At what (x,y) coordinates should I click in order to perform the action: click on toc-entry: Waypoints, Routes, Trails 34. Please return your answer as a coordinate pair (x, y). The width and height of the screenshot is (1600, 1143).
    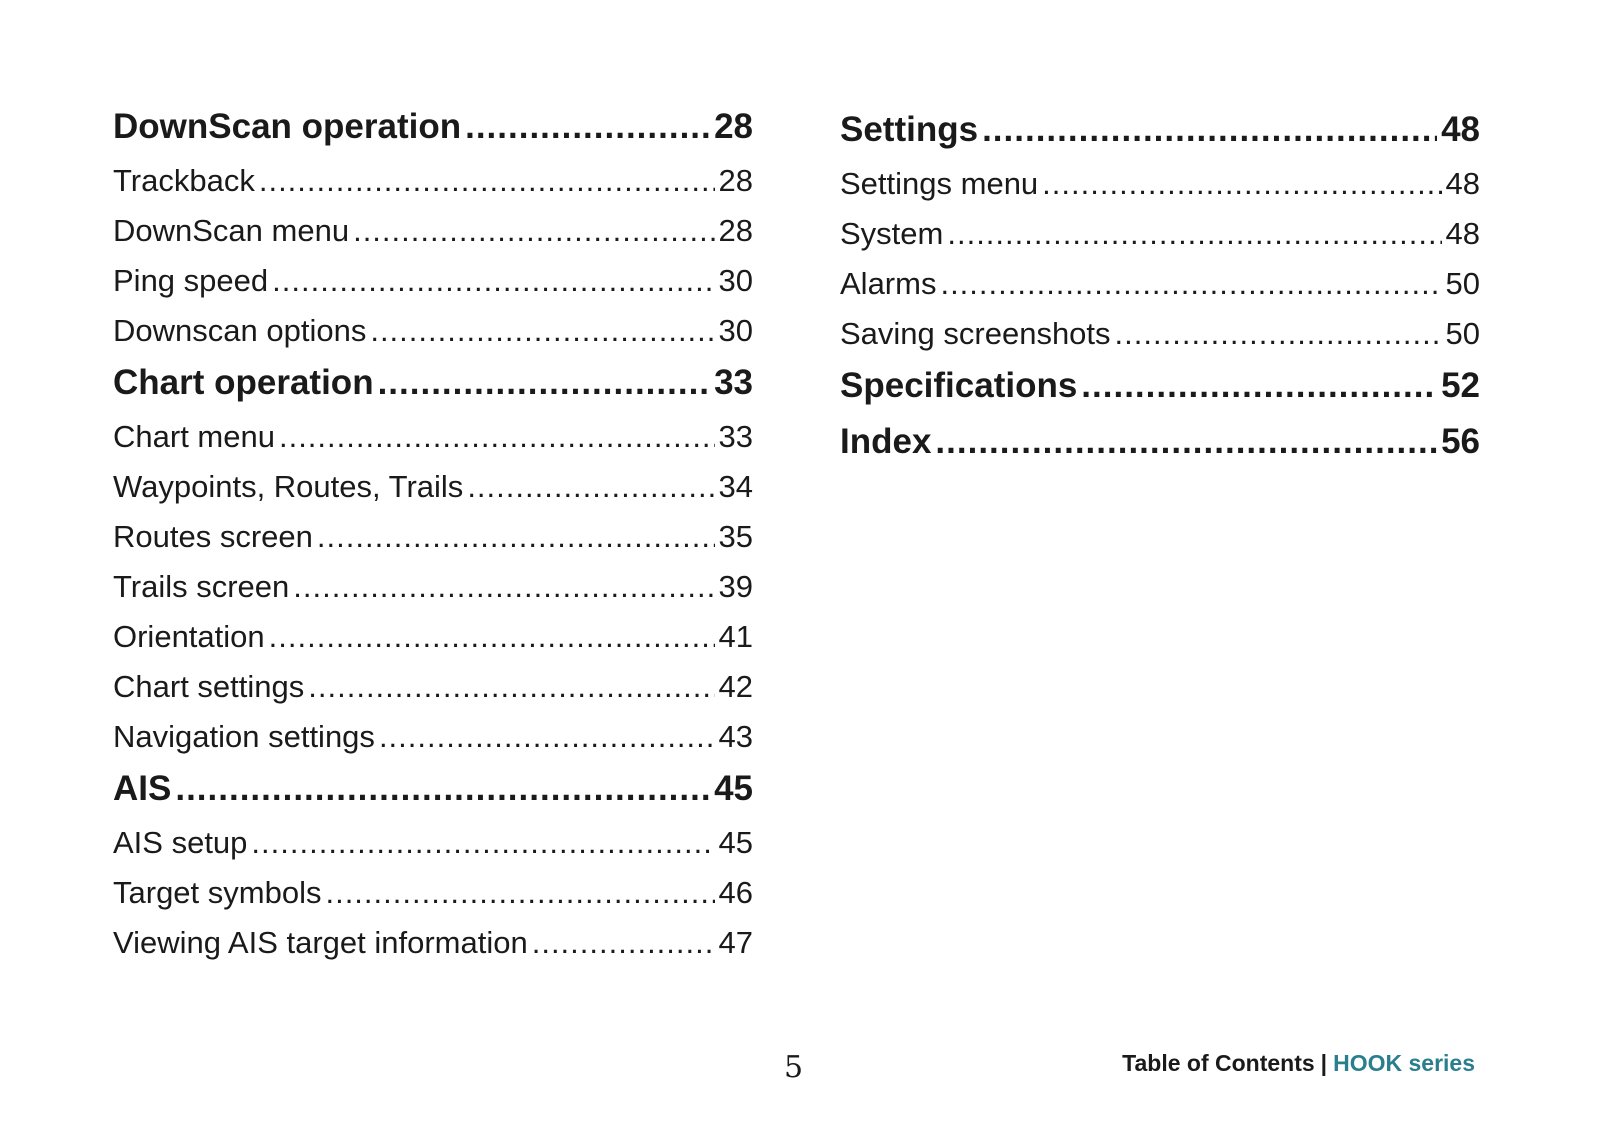
    Looking at the image, I should click on (433, 487).